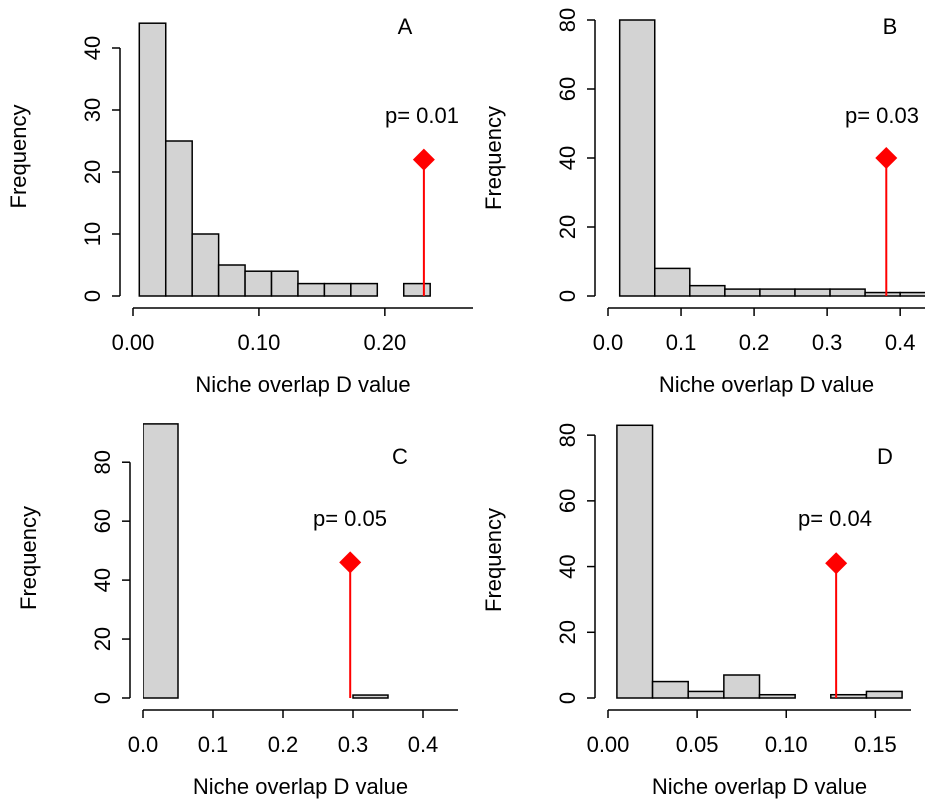  What do you see at coordinates (885, 456) in the screenshot?
I see `panel-label: D` at bounding box center [885, 456].